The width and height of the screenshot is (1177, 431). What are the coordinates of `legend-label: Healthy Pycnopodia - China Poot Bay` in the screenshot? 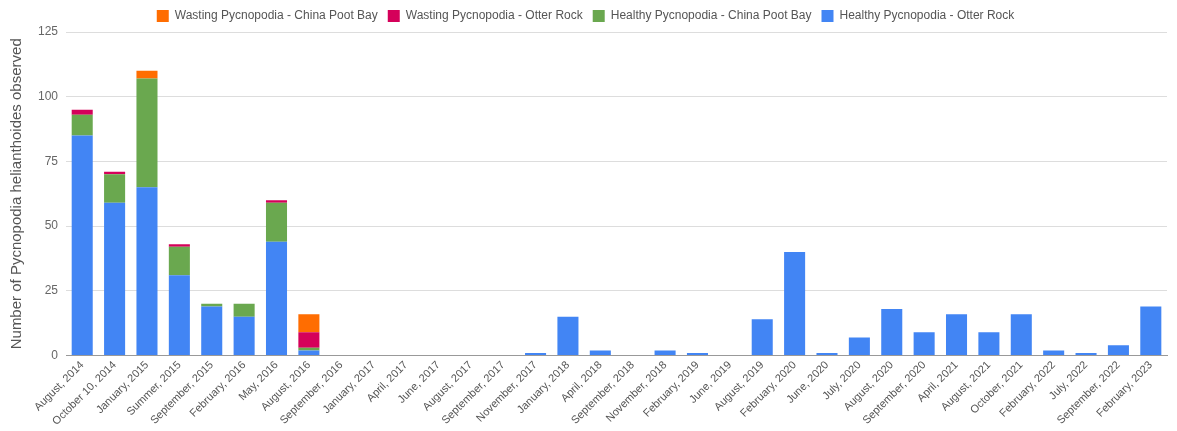 It's located at (711, 15).